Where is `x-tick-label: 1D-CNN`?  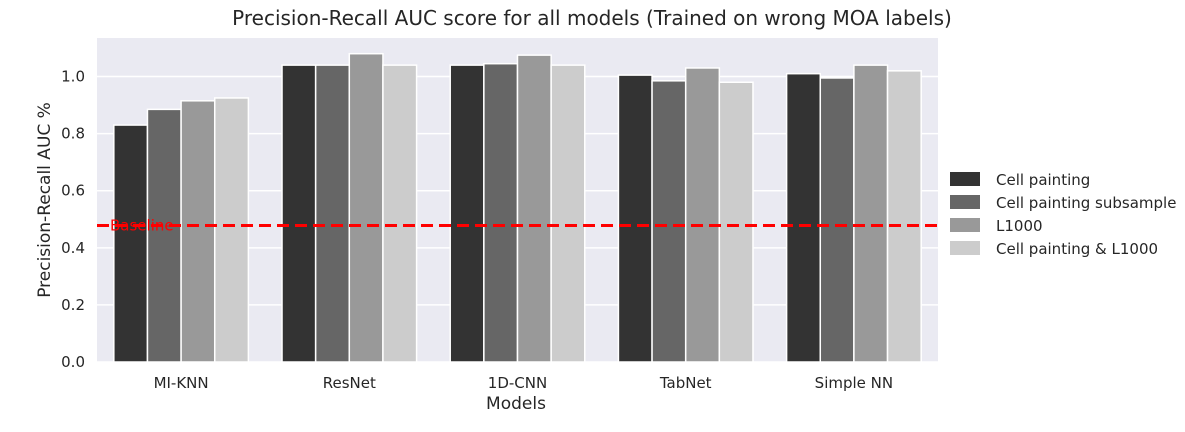
x-tick-label: 1D-CNN is located at coordinates (517, 383).